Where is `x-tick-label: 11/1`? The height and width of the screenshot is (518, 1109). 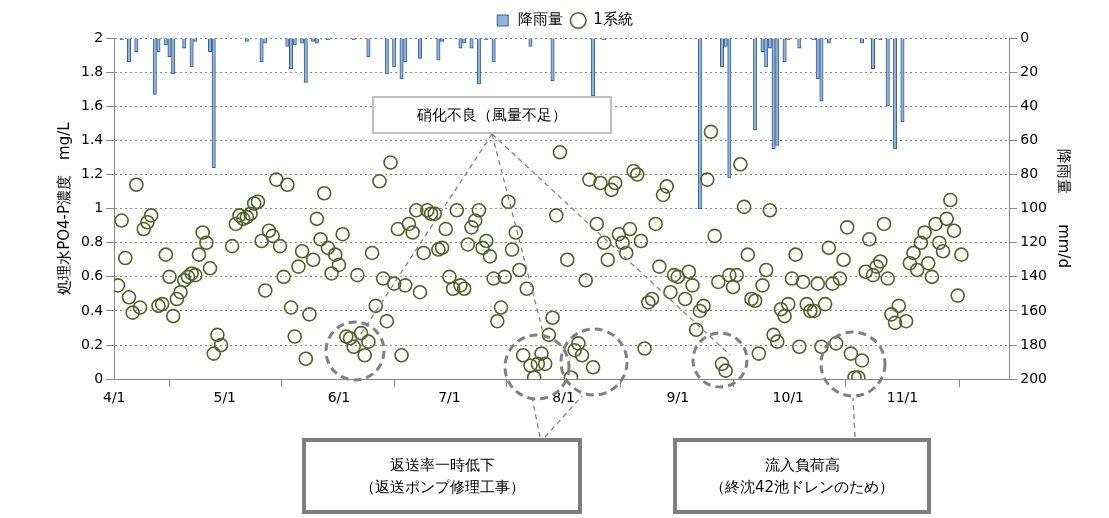
x-tick-label: 11/1 is located at coordinates (902, 397).